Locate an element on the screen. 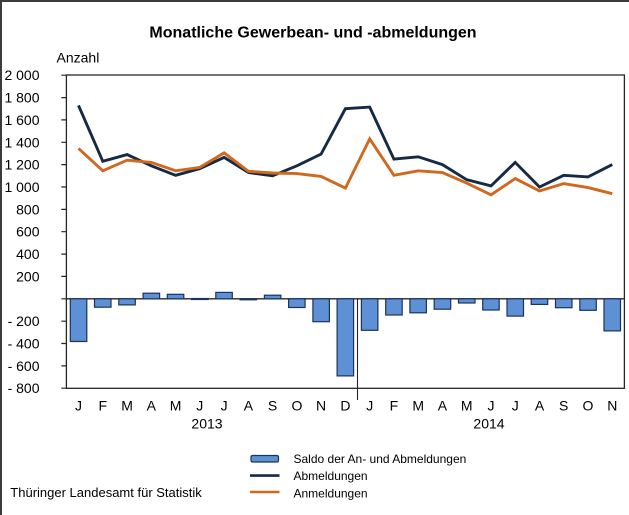 This screenshot has width=629, height=515. svg-text: - 200 is located at coordinates (24, 321).